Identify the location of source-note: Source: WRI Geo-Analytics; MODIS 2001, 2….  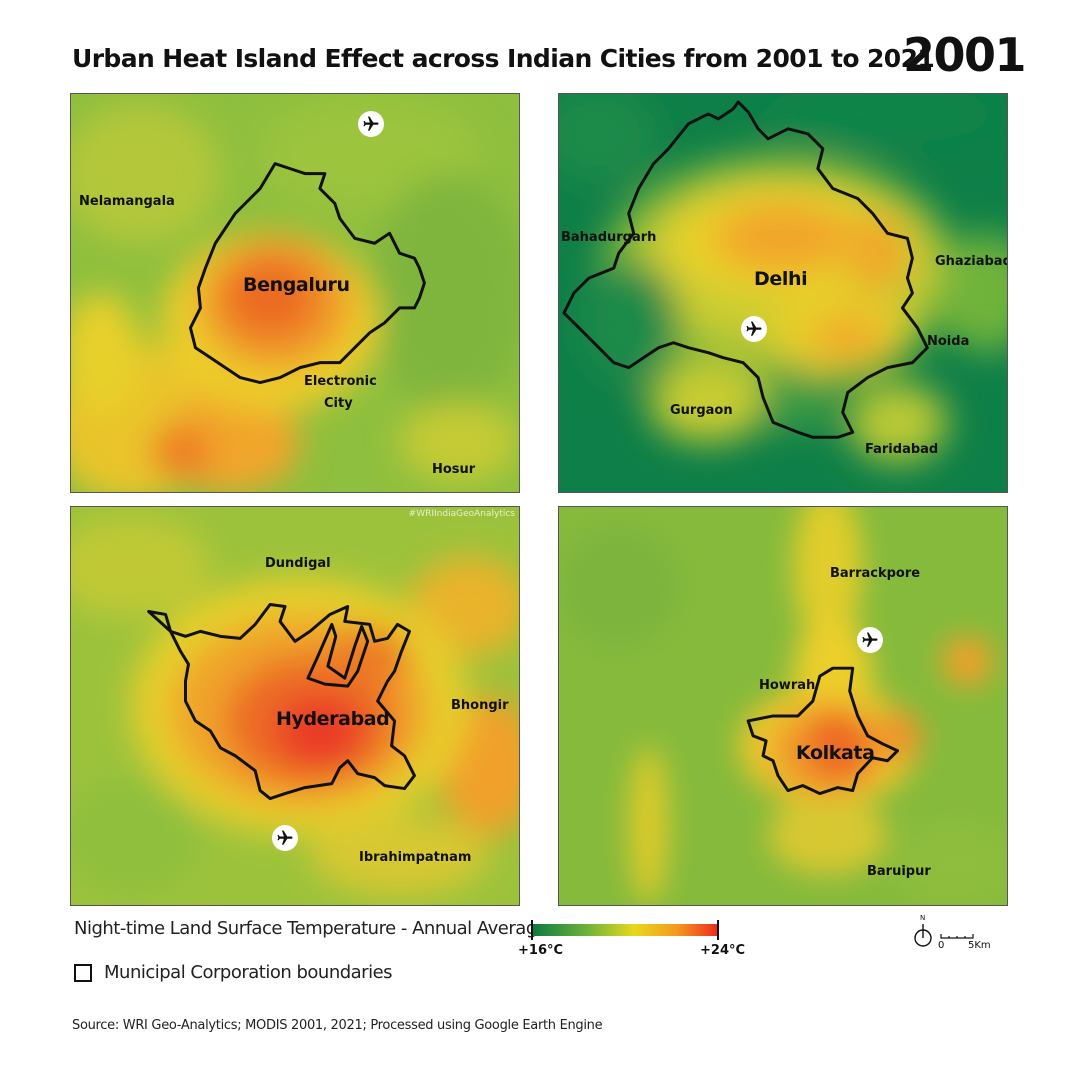
(337, 1025).